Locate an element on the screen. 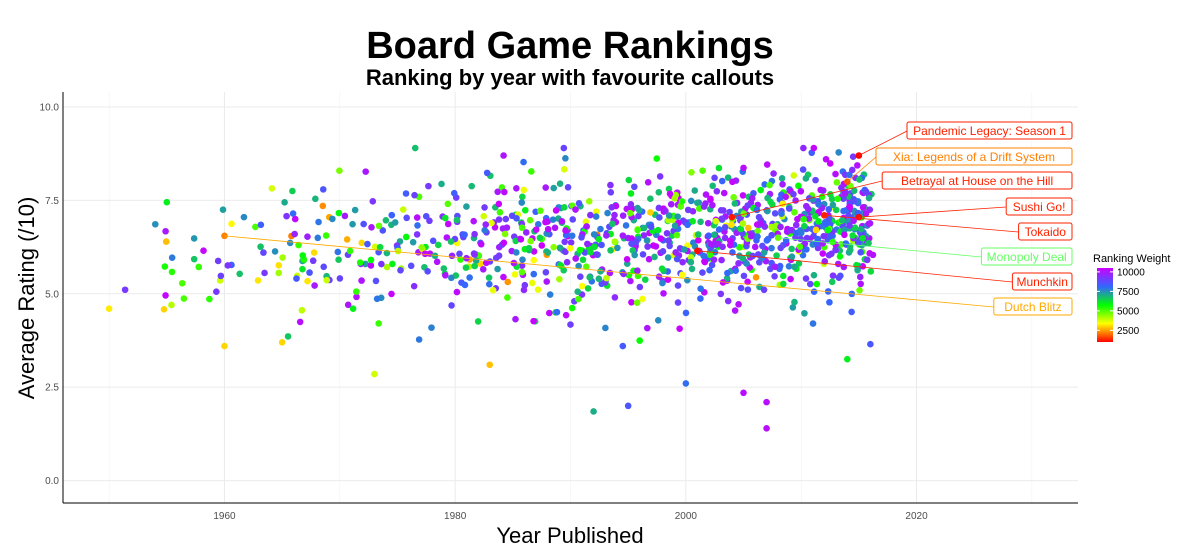 The width and height of the screenshot is (1200, 558). callout-box is located at coordinates (1033, 306).